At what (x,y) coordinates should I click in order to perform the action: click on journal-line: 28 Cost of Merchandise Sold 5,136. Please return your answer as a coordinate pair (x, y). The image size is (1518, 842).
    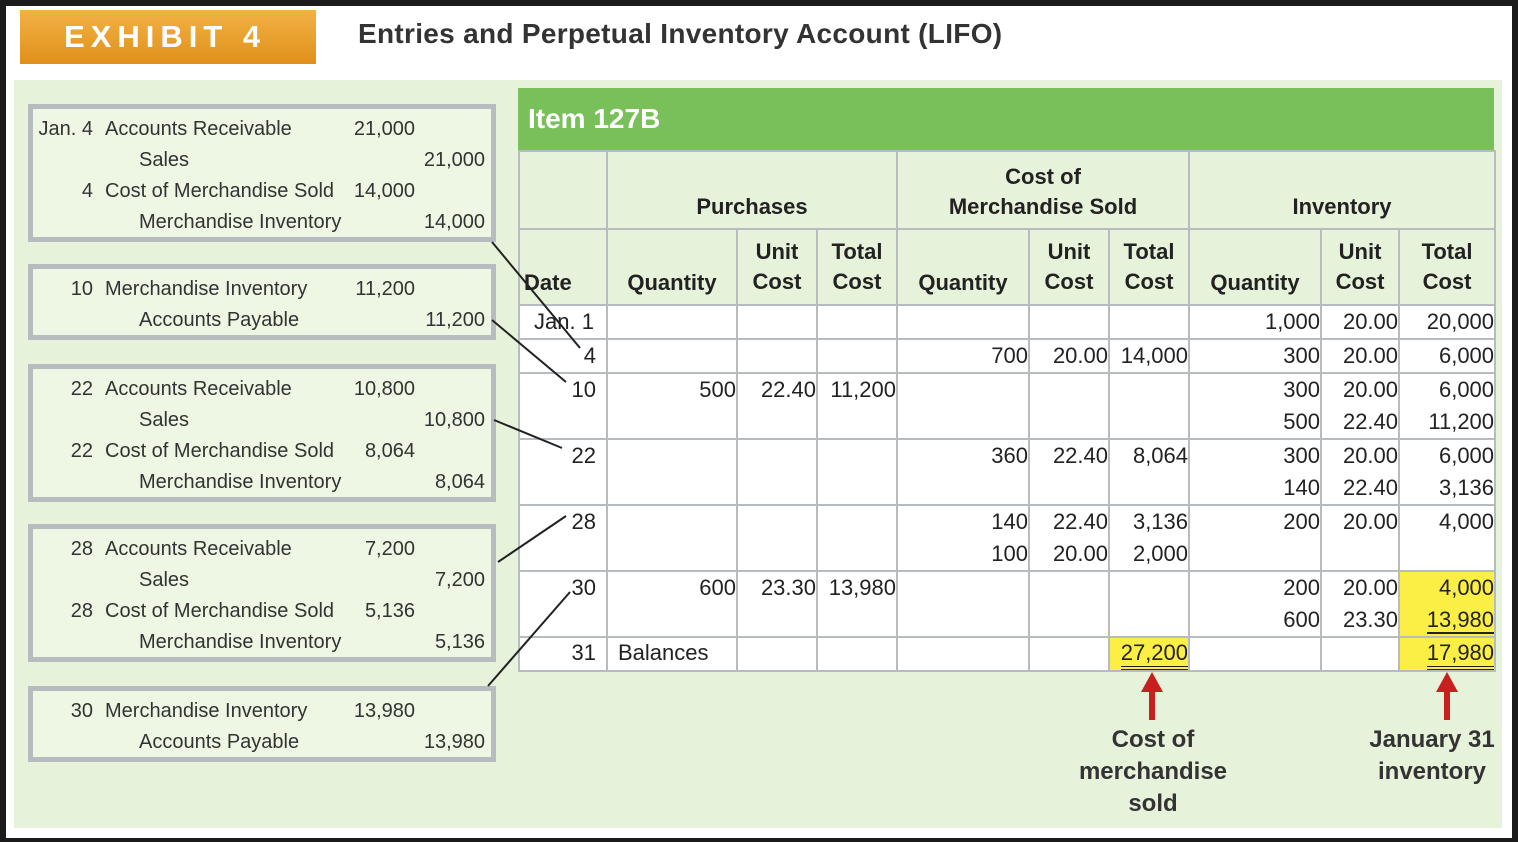
    Looking at the image, I should click on (262, 611).